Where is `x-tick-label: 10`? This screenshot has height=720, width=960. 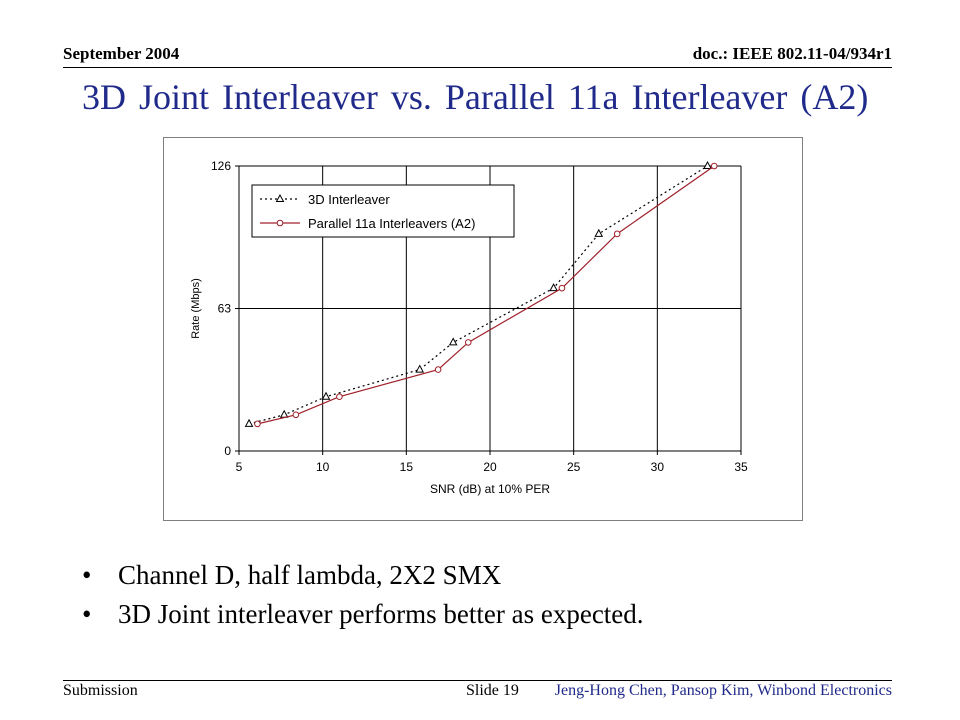
x-tick-label: 10 is located at coordinates (323, 467).